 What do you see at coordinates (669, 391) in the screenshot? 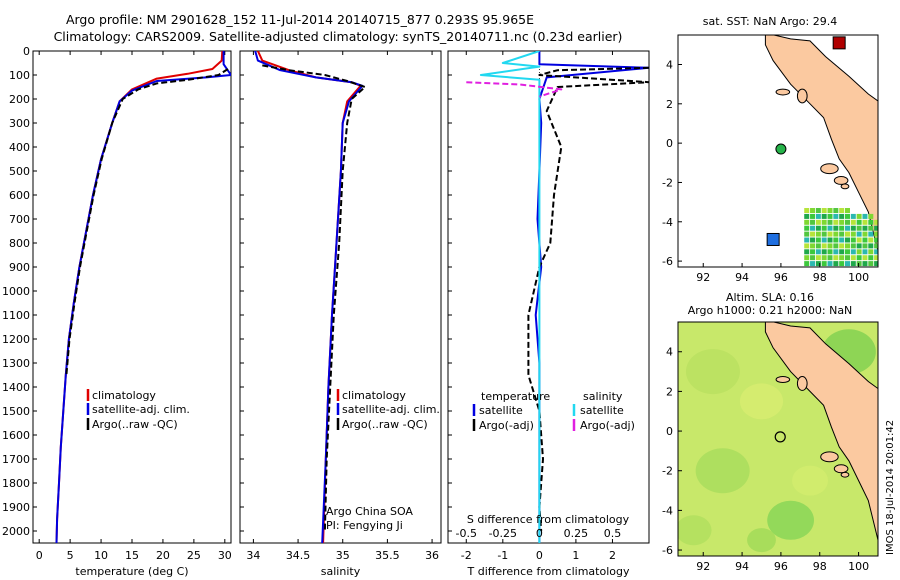
I see `y-tick-label: 2` at bounding box center [669, 391].